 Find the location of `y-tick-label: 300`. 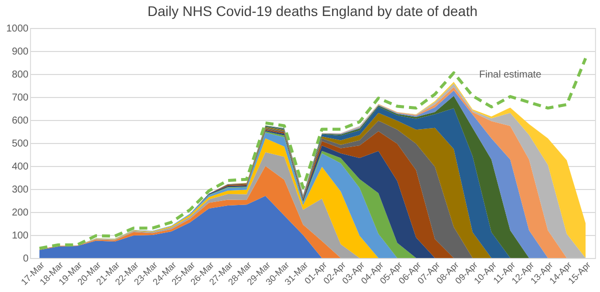

y-tick-label: 300 is located at coordinates (20, 190).